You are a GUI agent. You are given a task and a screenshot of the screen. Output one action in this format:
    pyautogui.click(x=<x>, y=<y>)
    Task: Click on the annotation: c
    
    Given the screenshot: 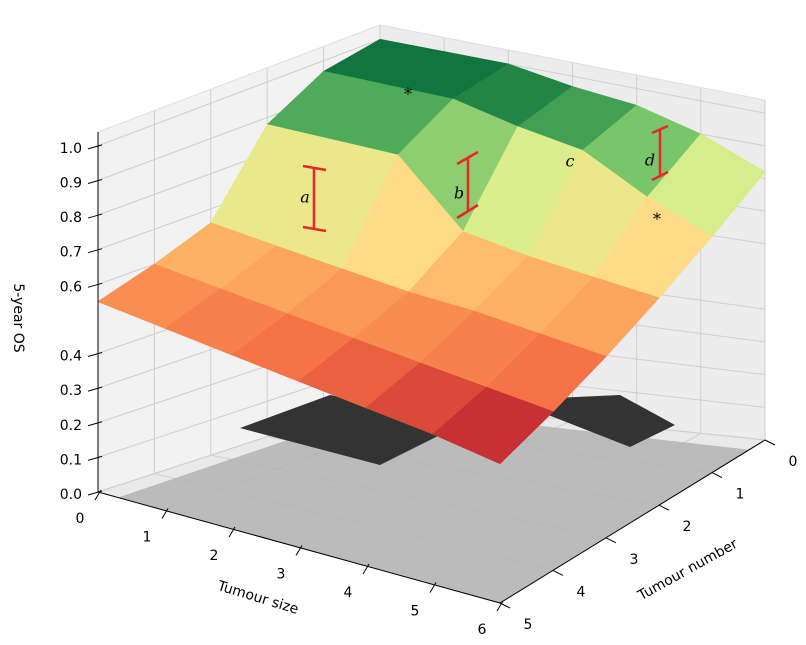 What is the action you would take?
    pyautogui.click(x=570, y=161)
    